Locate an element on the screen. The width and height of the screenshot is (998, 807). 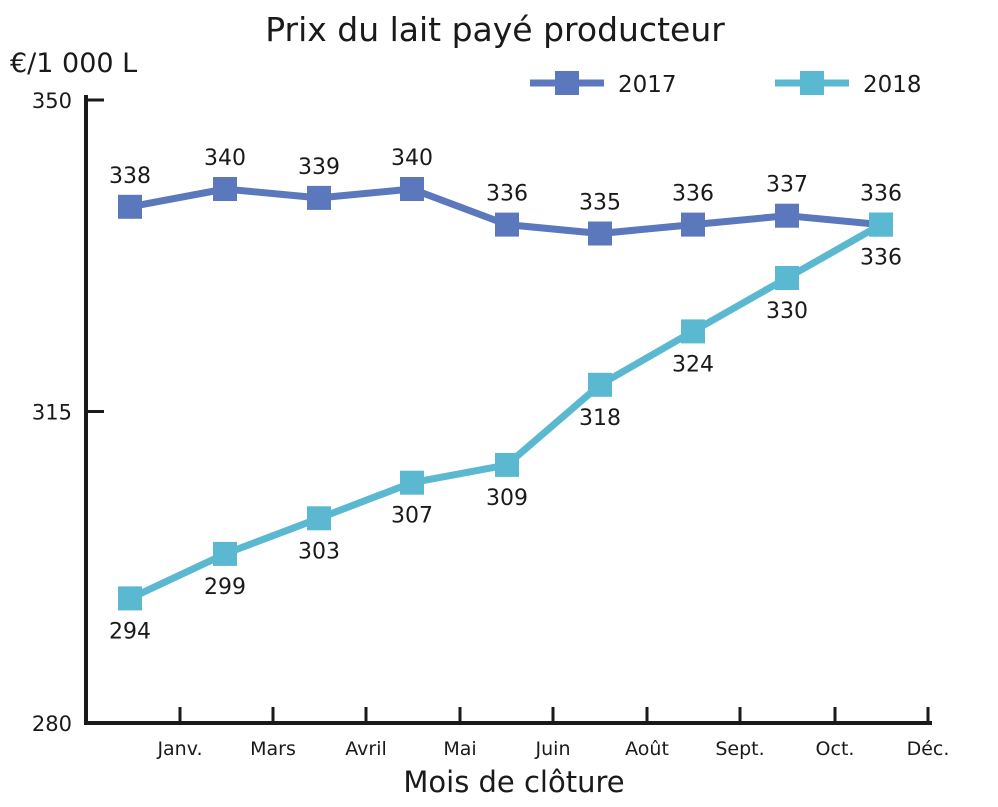
x-ticks: Janv. Mars Avril Mai Juin Août Sept. Oct. Déc. is located at coordinates (552, 733).